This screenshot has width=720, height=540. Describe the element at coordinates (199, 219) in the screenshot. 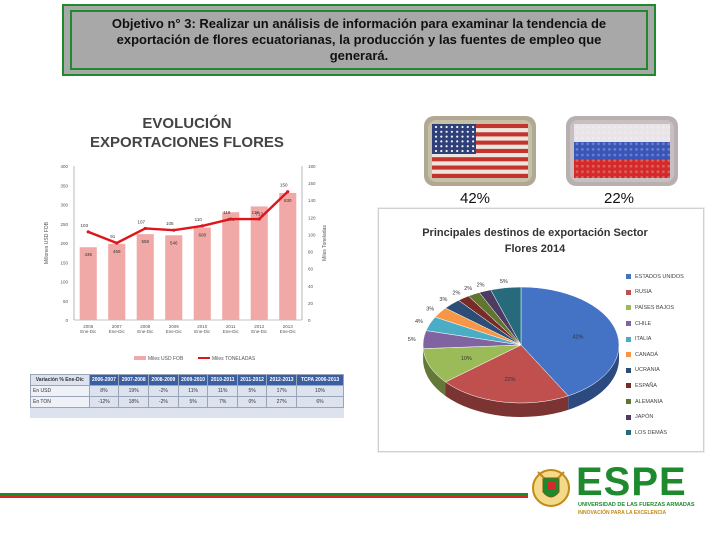

I see `tonnes-value-label: 110` at that location.